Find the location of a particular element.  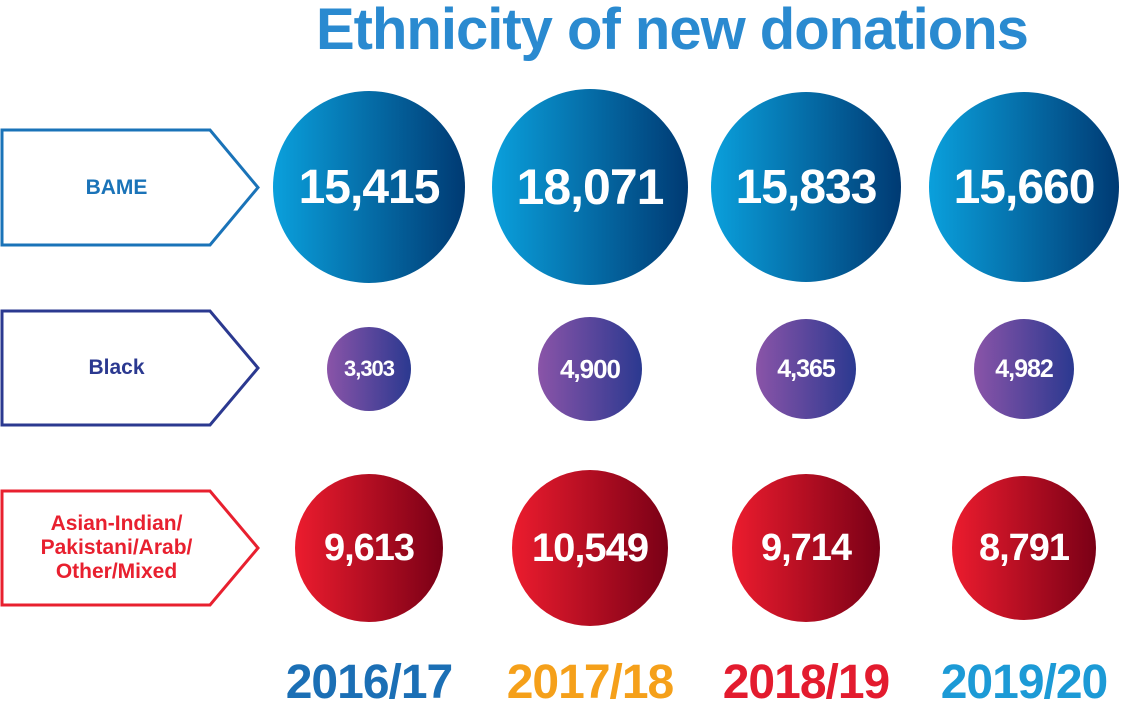

bubble-1-1: 4,900 is located at coordinates (590, 369).